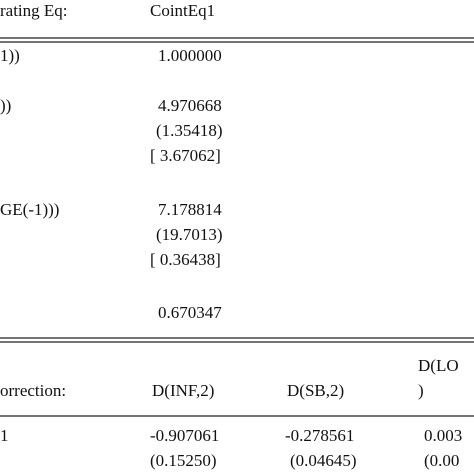  Describe the element at coordinates (182, 10) in the screenshot. I see `column-header: CointEq1` at that location.